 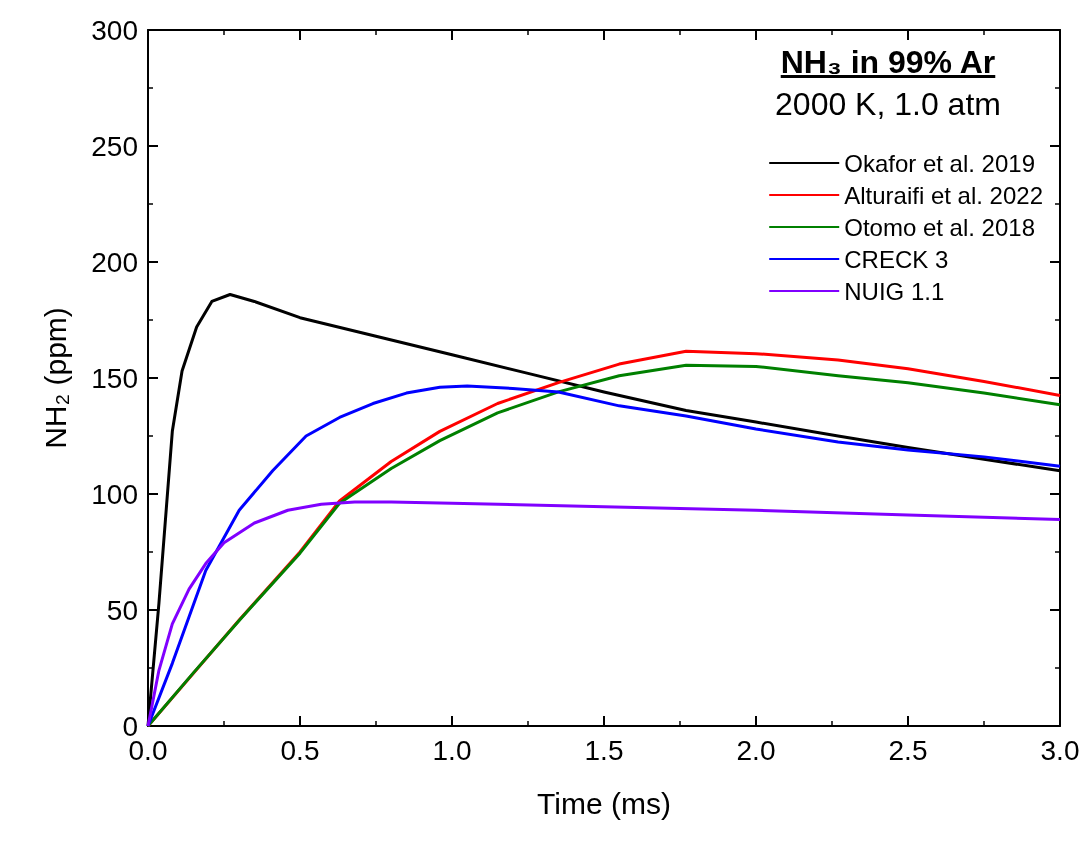 What do you see at coordinates (939, 163) in the screenshot?
I see `legend-label: Okafor et al. 2019` at bounding box center [939, 163].